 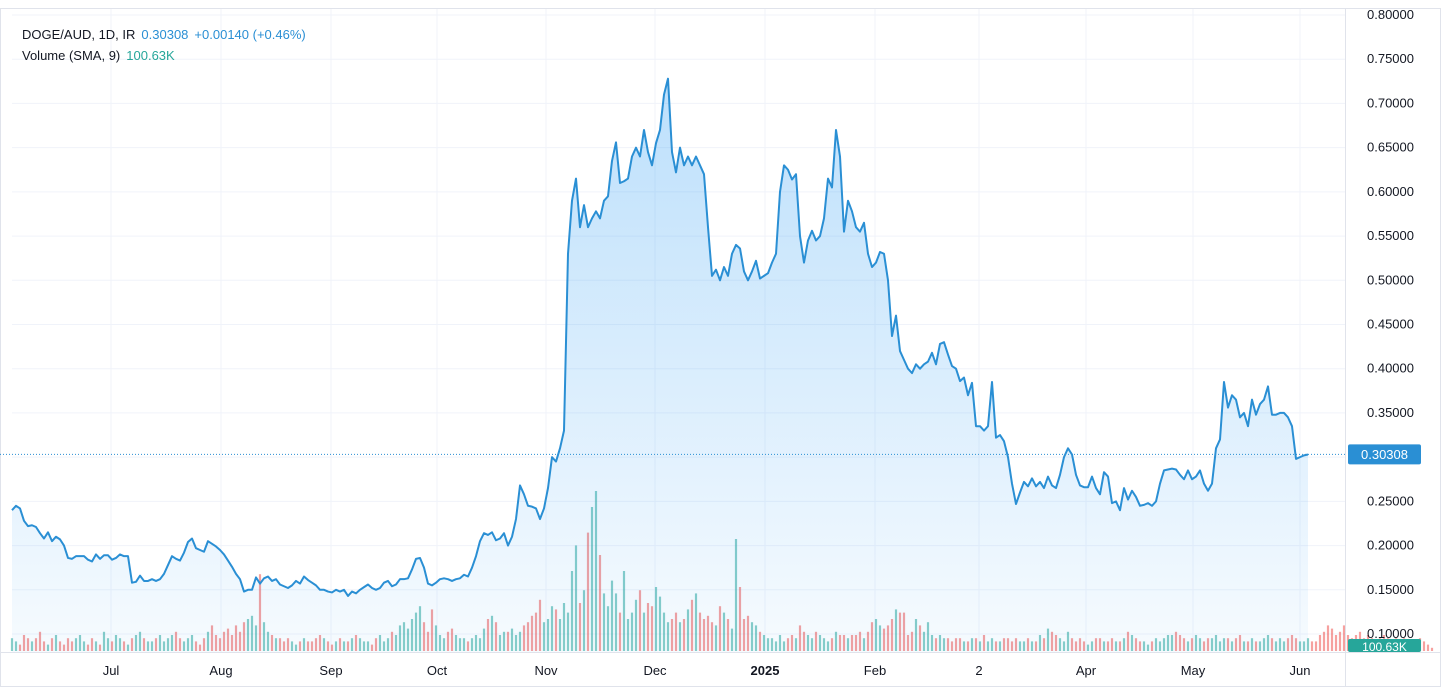 What do you see at coordinates (1390, 545) in the screenshot?
I see `y-tick-label: 0.20000` at bounding box center [1390, 545].